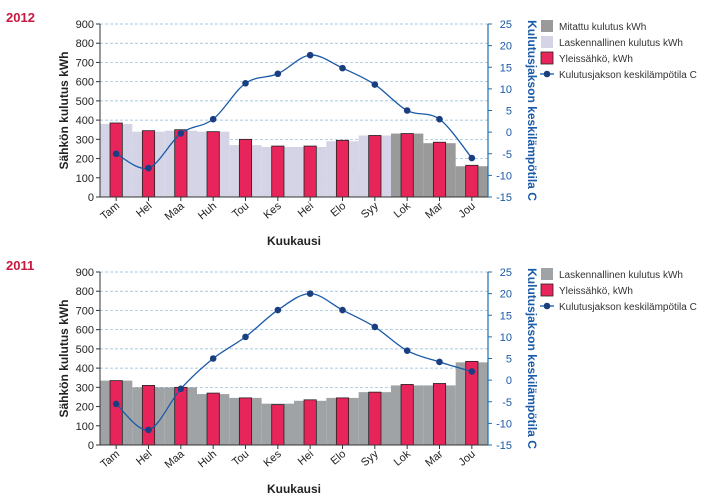 This screenshot has height=500, width=720. I want to click on chart1-legend-marker, so click(547, 306).